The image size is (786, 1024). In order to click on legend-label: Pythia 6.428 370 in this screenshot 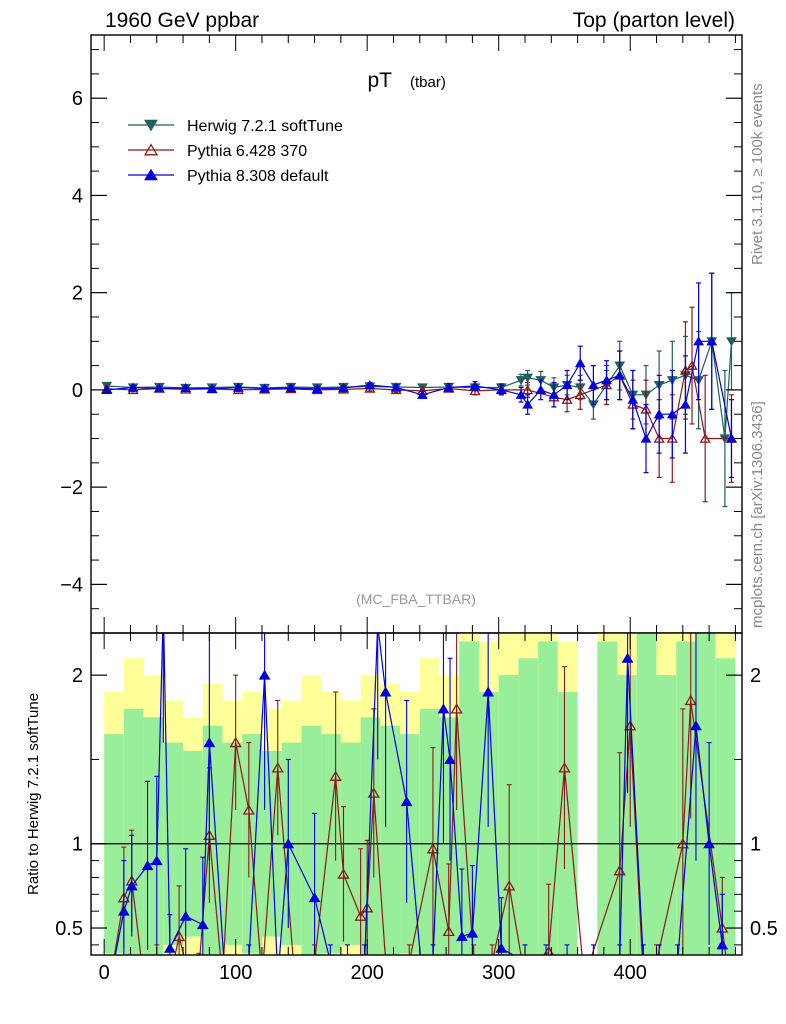, I will do `click(247, 151)`.